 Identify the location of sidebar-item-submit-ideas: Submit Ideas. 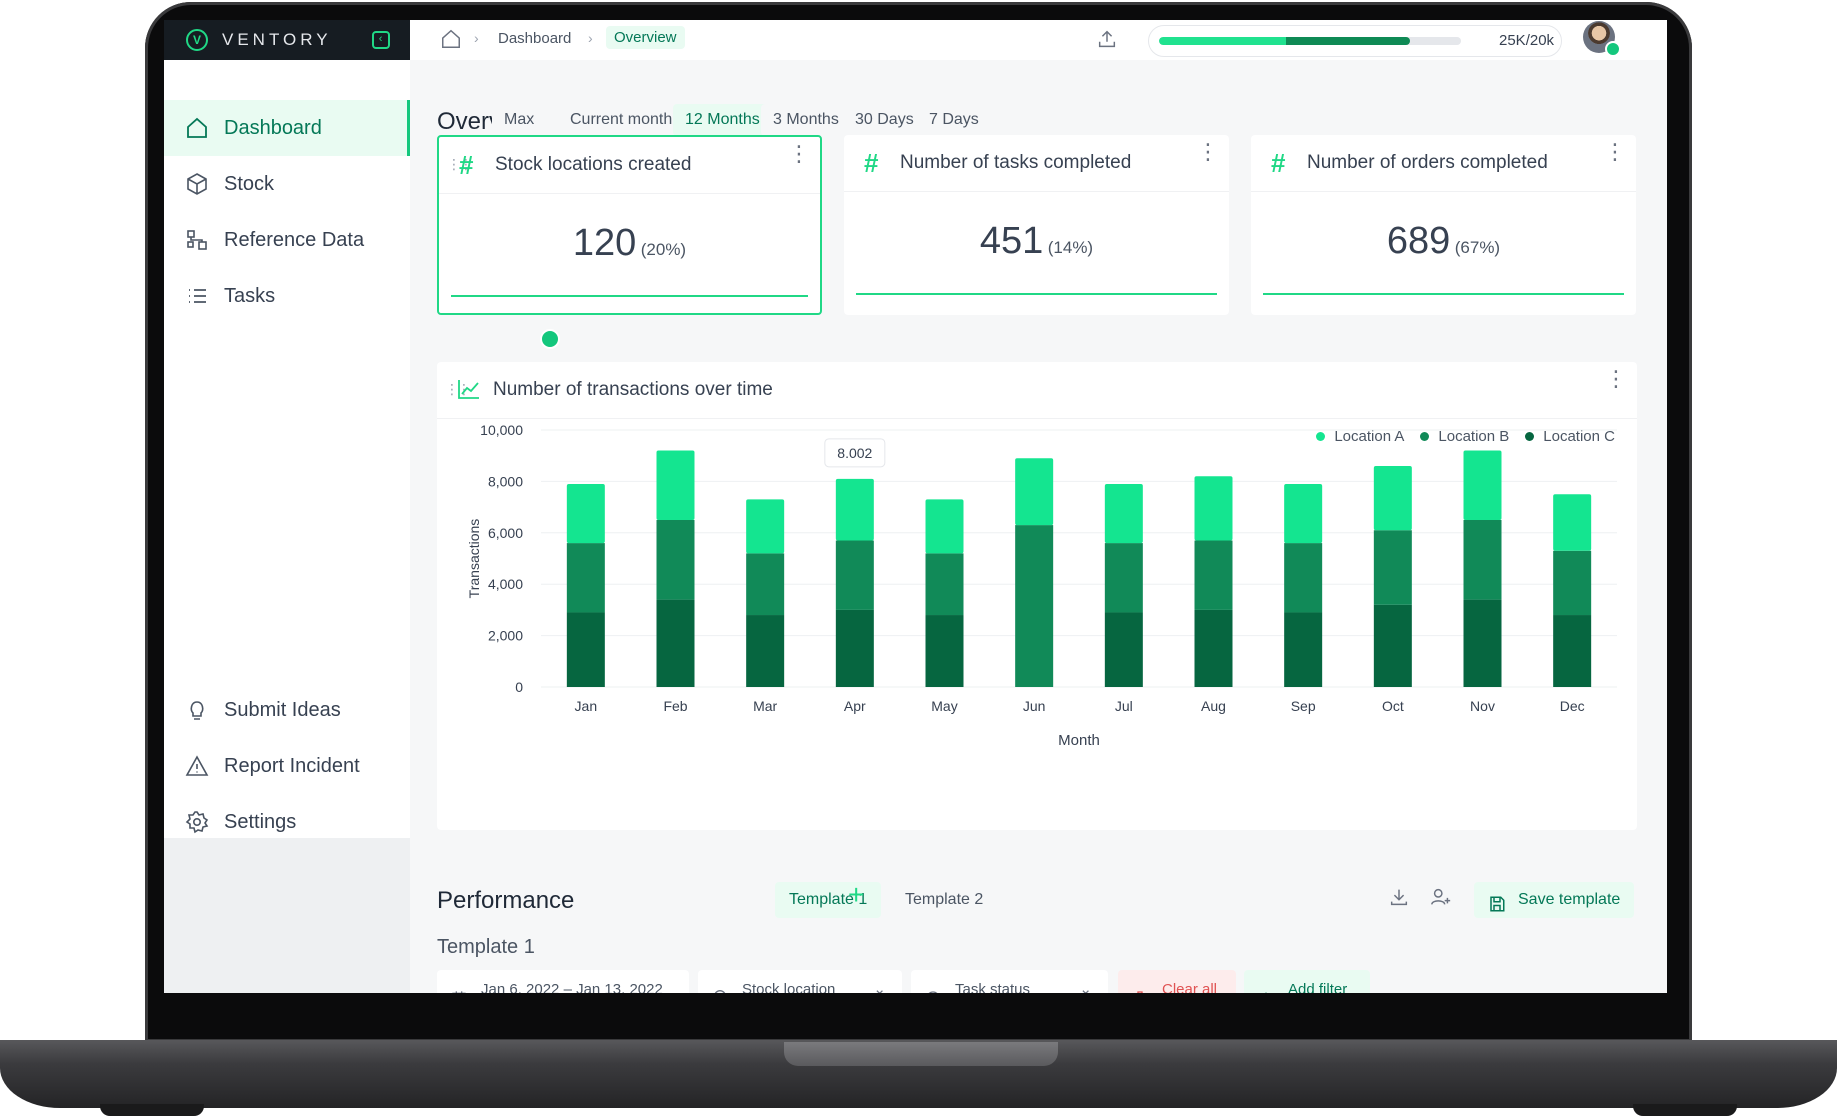
(287, 710).